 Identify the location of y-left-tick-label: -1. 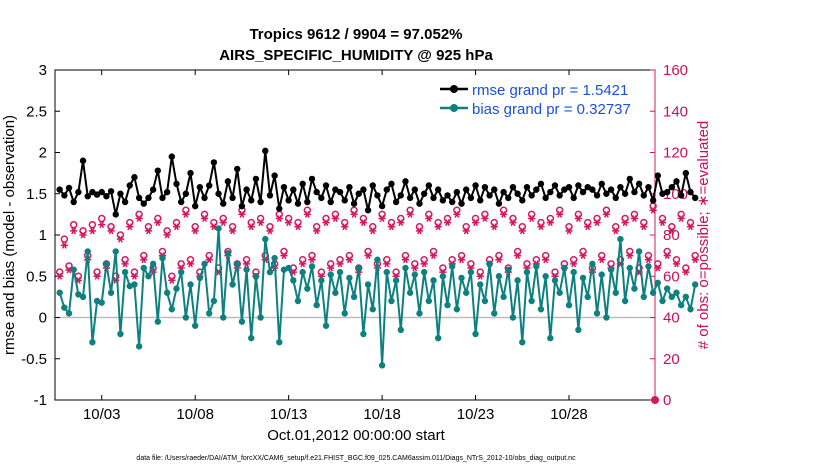
(40, 400).